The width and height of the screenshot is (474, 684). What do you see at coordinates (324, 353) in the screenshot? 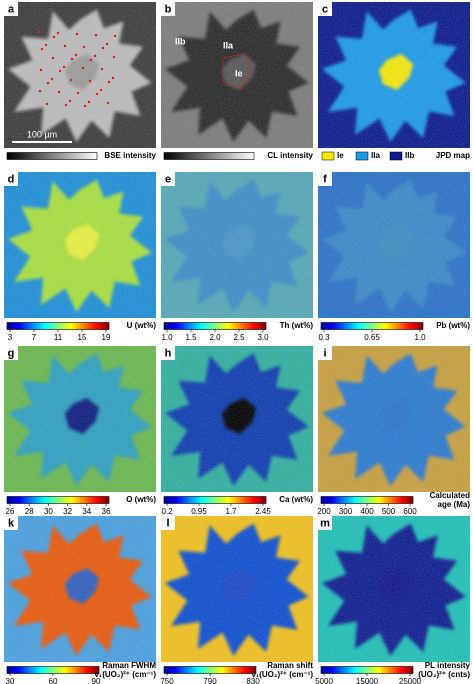
I see `panel-letter: i` at bounding box center [324, 353].